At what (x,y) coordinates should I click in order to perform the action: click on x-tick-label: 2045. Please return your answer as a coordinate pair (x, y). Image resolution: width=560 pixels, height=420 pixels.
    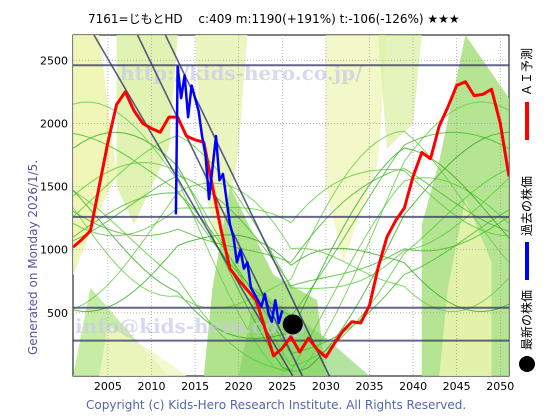
    Looking at the image, I should click on (457, 386).